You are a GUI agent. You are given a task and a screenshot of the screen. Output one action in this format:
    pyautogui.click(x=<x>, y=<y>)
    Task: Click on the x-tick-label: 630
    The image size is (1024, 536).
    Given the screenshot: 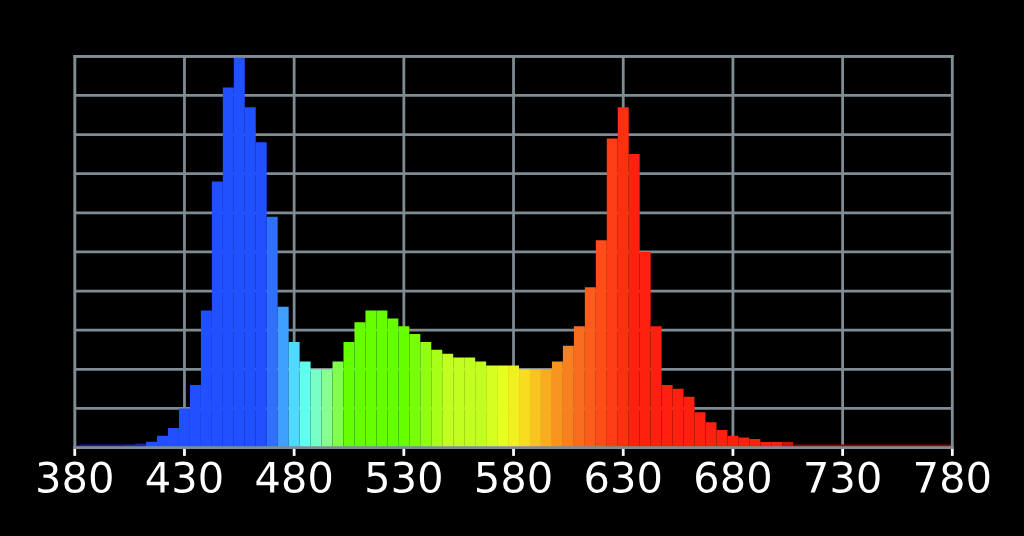 What is the action you would take?
    pyautogui.click(x=623, y=477)
    